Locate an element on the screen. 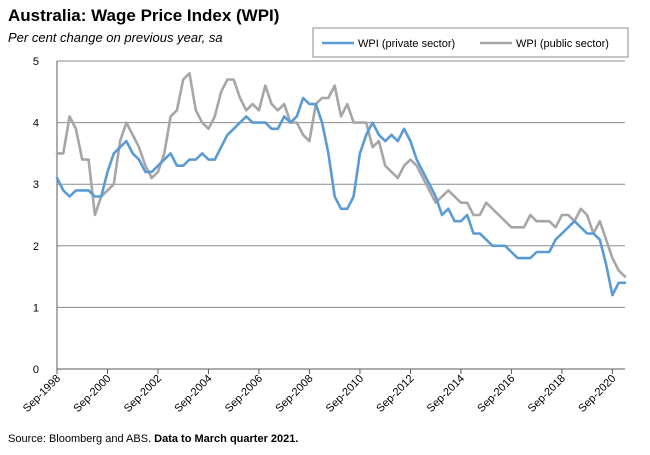 The image size is (650, 455). x-tick-label-Sep-2014: Sep-2014 is located at coordinates (446, 394).